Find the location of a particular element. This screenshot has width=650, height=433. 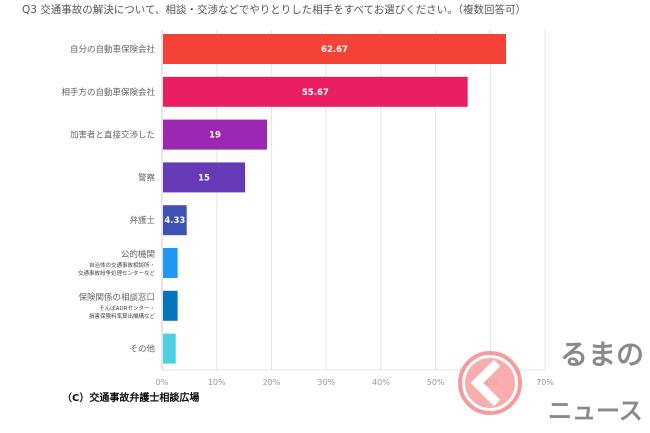

category-label: 加害者と直接交渉した is located at coordinates (112, 135).